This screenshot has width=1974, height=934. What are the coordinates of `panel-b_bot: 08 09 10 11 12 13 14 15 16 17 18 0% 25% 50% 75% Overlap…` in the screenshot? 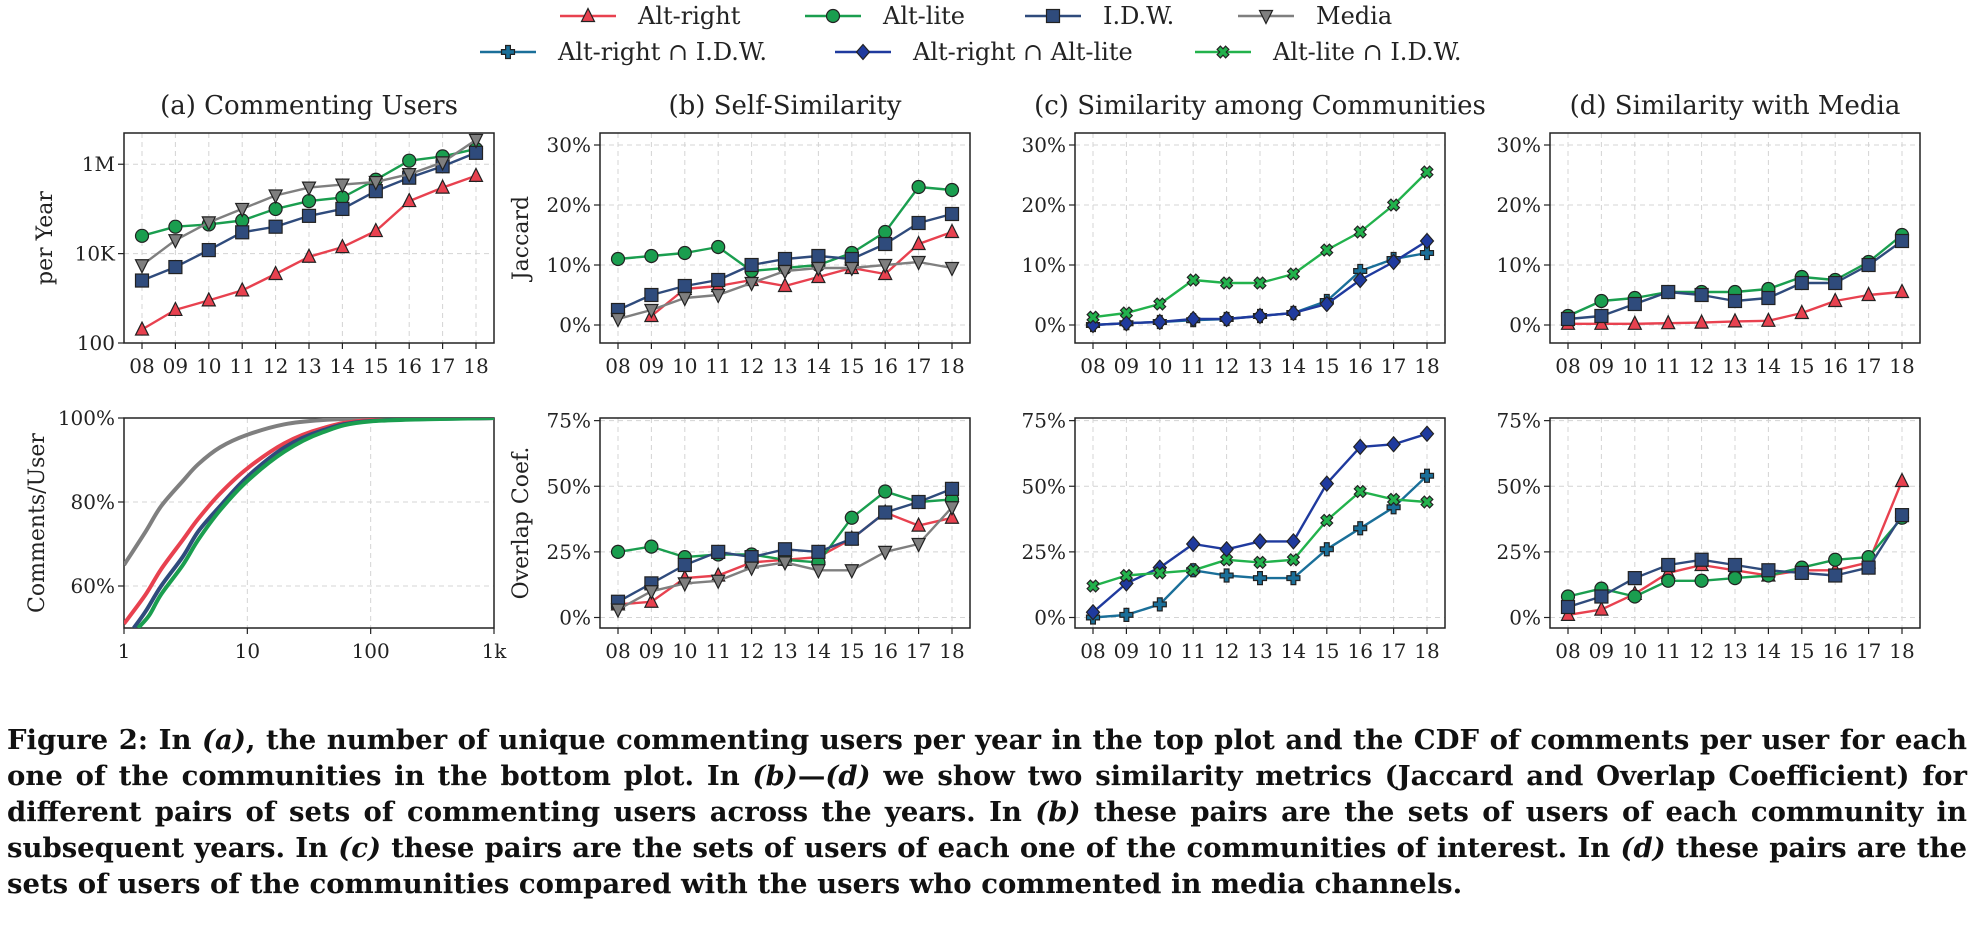 It's located at (740, 536).